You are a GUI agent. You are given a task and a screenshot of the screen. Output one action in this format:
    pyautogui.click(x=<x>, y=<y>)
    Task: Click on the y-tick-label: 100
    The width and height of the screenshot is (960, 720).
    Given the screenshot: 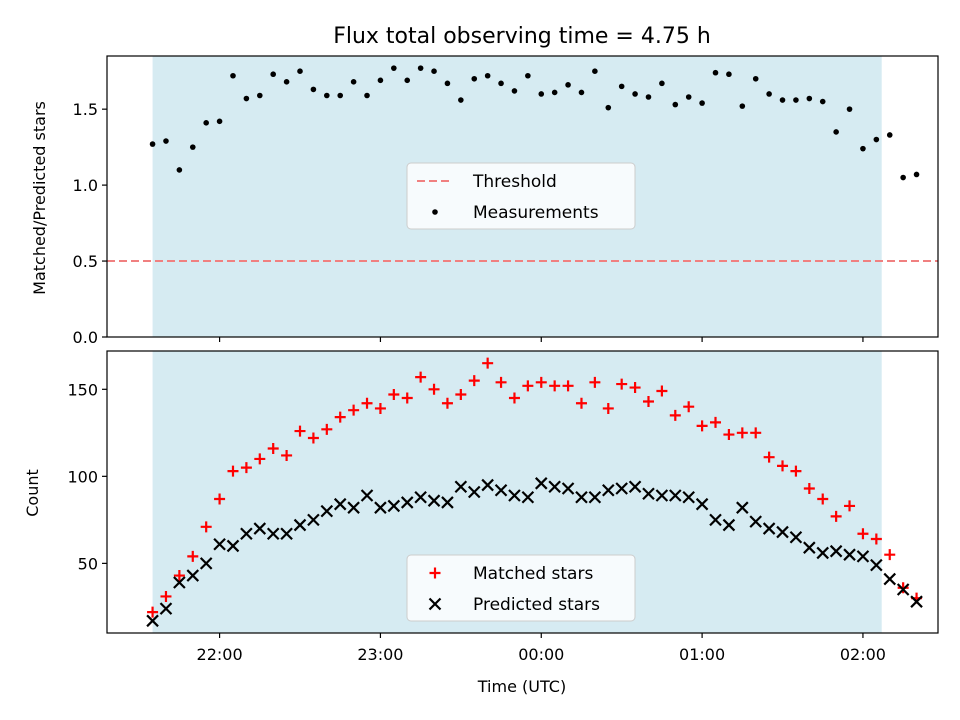 What is the action you would take?
    pyautogui.click(x=82, y=476)
    